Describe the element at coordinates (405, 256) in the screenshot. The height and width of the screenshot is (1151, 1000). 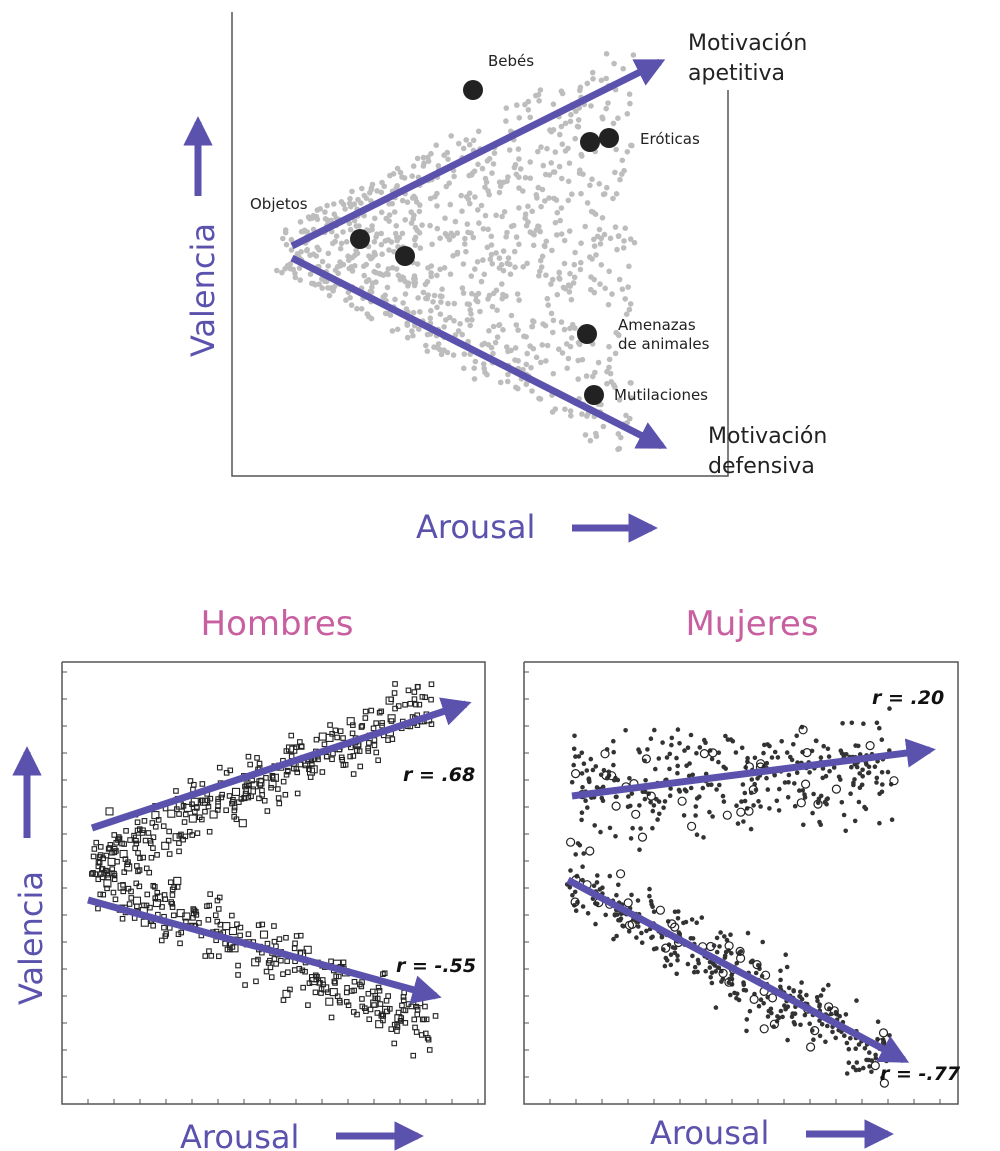
I see `category-point` at that location.